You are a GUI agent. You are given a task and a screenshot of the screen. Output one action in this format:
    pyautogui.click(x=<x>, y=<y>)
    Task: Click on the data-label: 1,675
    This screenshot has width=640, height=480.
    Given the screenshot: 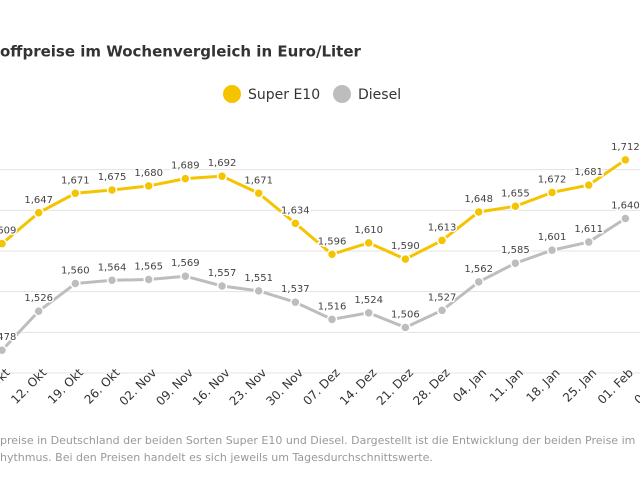 What is the action you would take?
    pyautogui.click(x=112, y=177)
    